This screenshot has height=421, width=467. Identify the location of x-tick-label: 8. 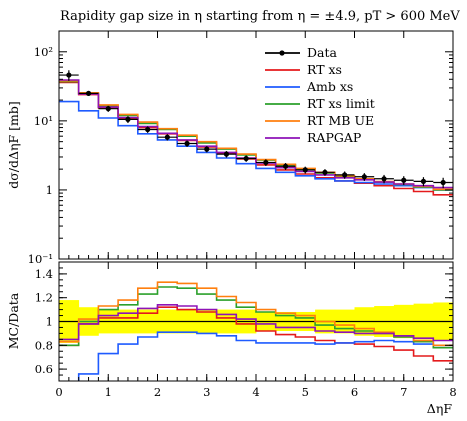
(452, 392).